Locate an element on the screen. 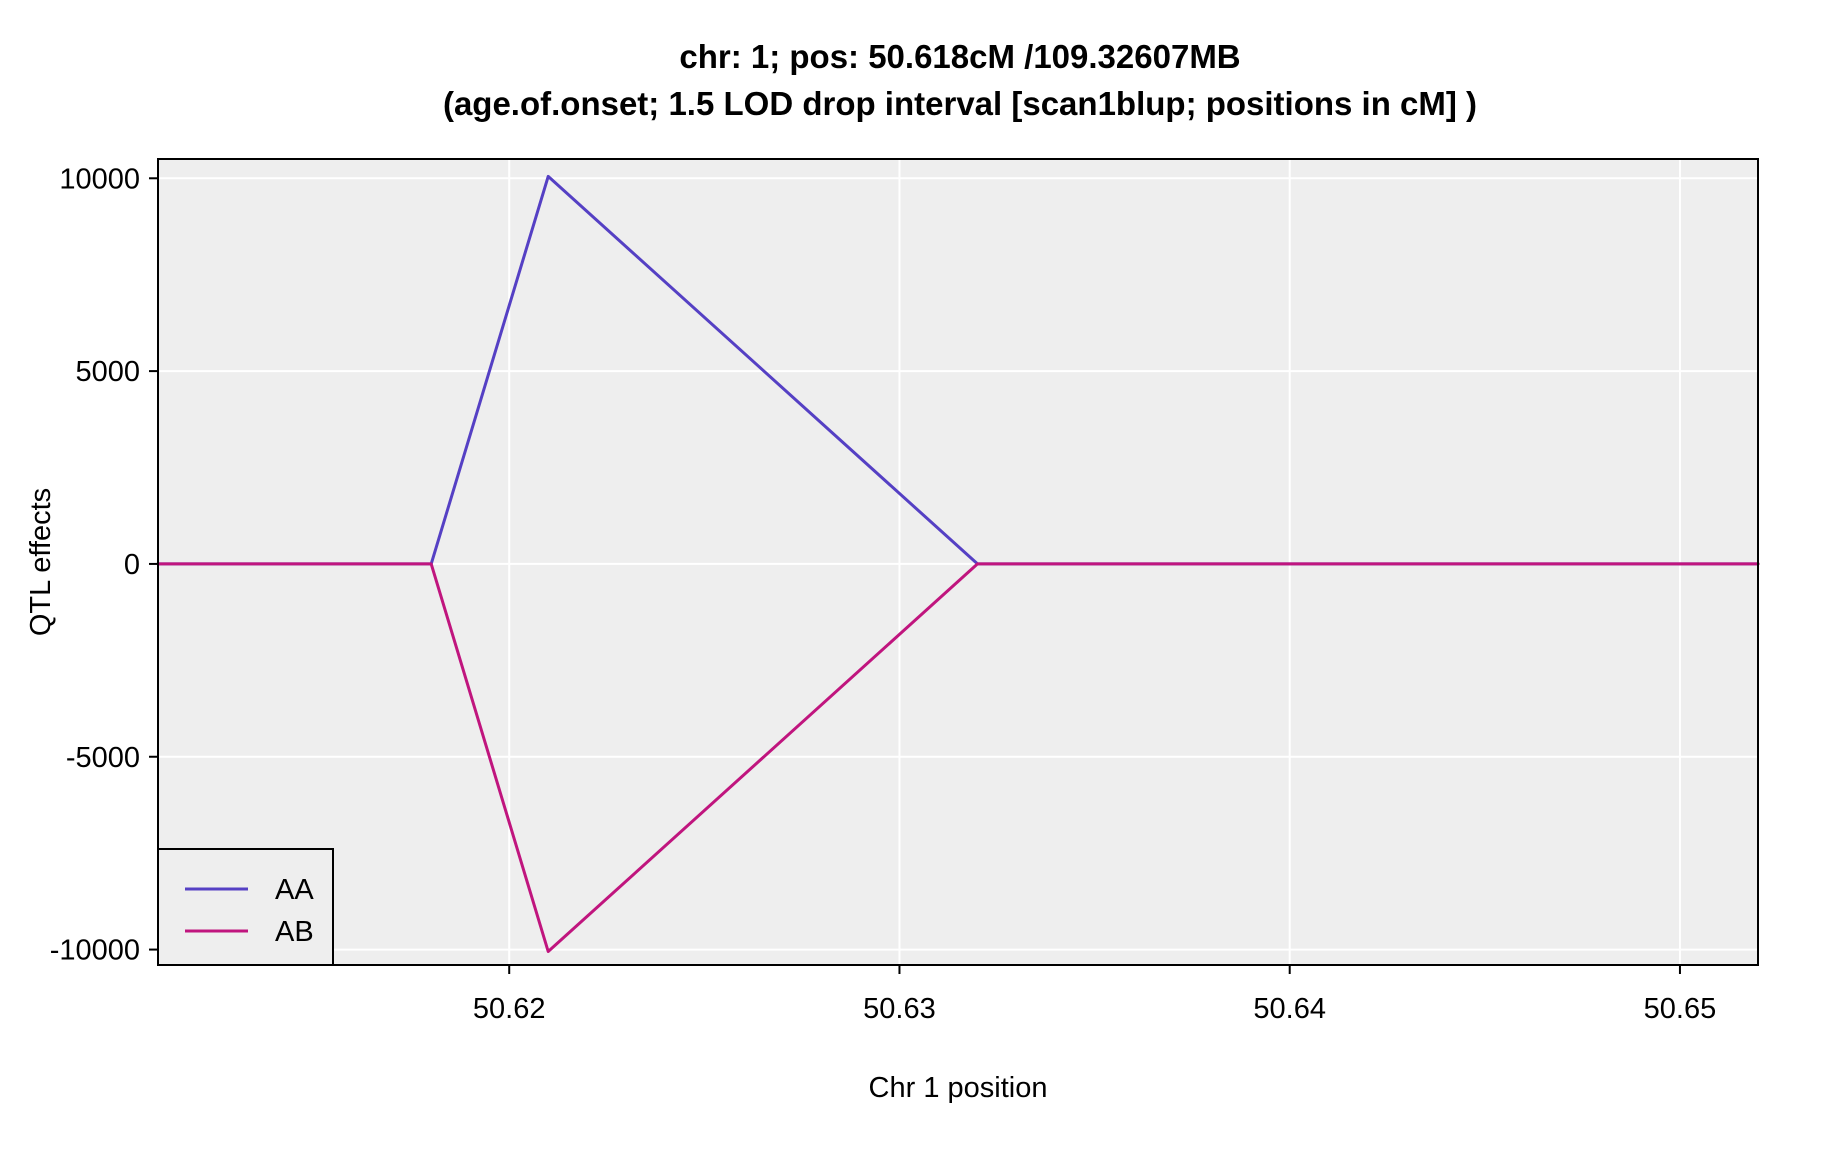 This screenshot has width=1824, height=1157. y-tick-label: 0 is located at coordinates (132, 565).